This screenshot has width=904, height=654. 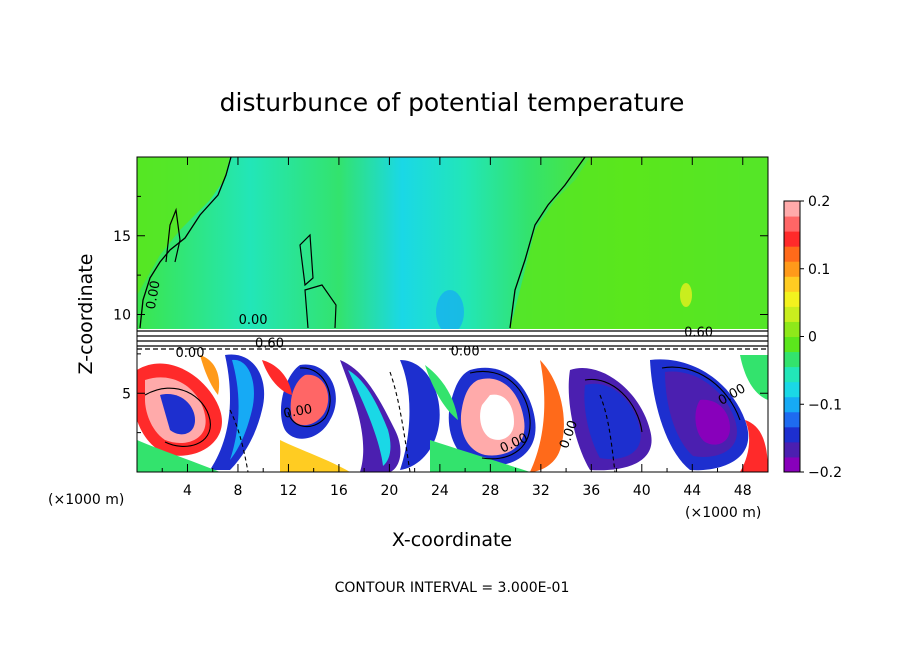 I want to click on upper-field-yellow-spot, so click(x=686, y=295).